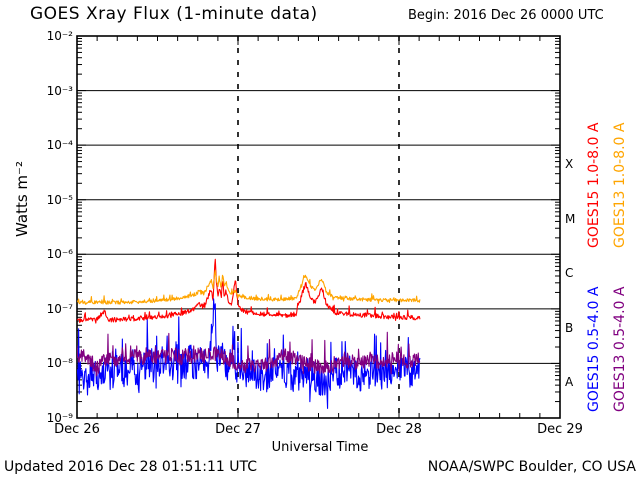 This screenshot has width=640, height=480. What do you see at coordinates (59, 199) in the screenshot?
I see `y-tick-label: 10⁻⁵` at bounding box center [59, 199].